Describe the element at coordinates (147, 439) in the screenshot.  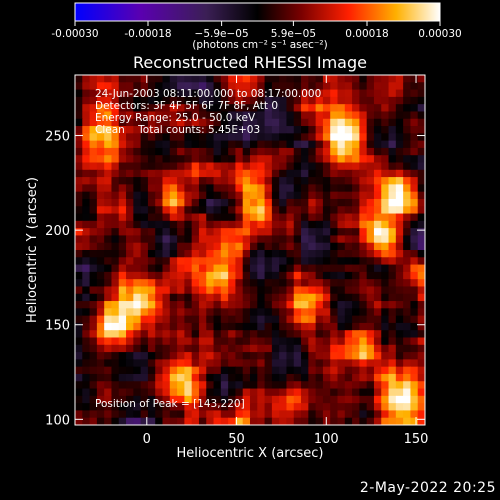
I see `x-tick-label: 0` at that location.